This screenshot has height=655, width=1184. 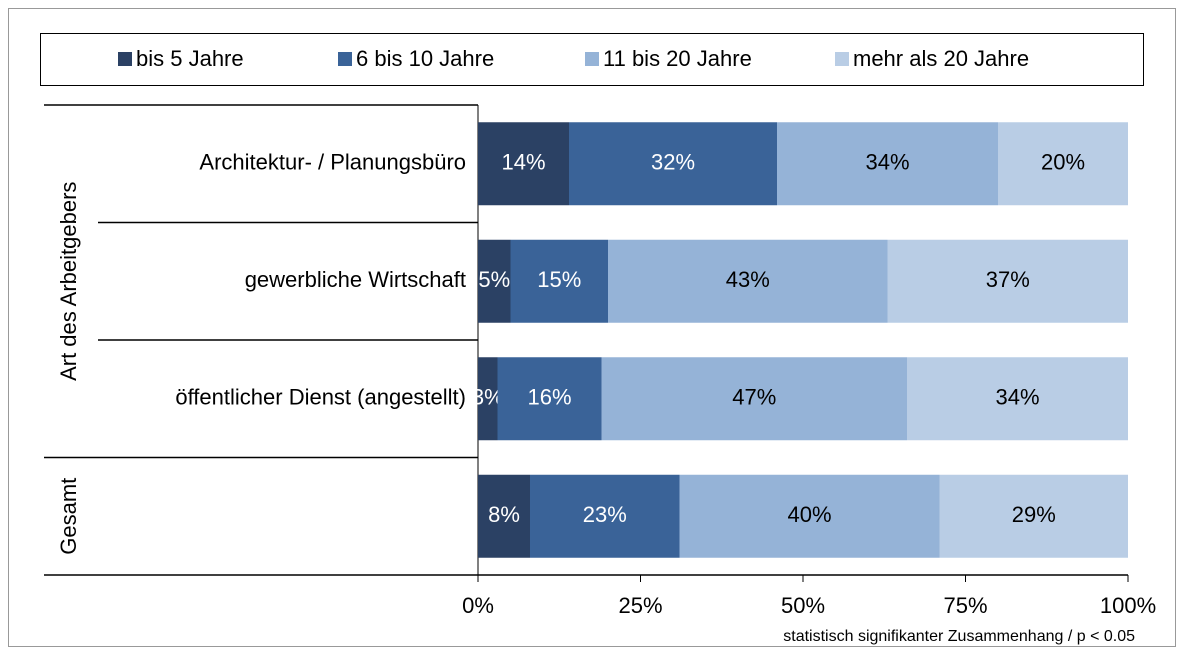 What do you see at coordinates (355, 279) in the screenshot?
I see `category-label: gewerbliche Wirtschaft` at bounding box center [355, 279].